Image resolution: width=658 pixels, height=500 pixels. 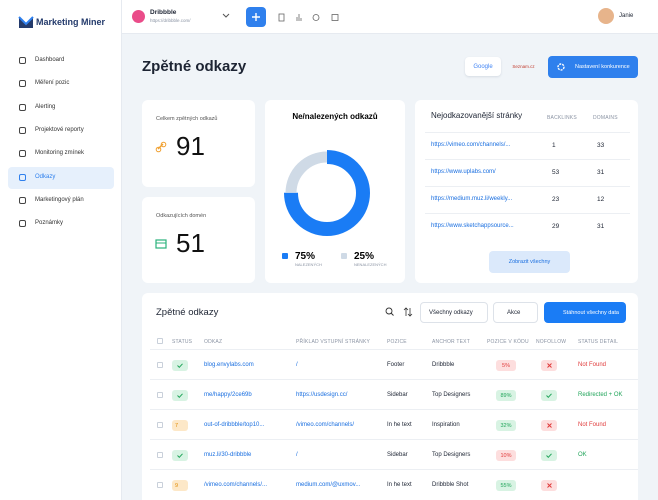 I want to click on competition-button: Nastavení konkurence, so click(x=593, y=67).